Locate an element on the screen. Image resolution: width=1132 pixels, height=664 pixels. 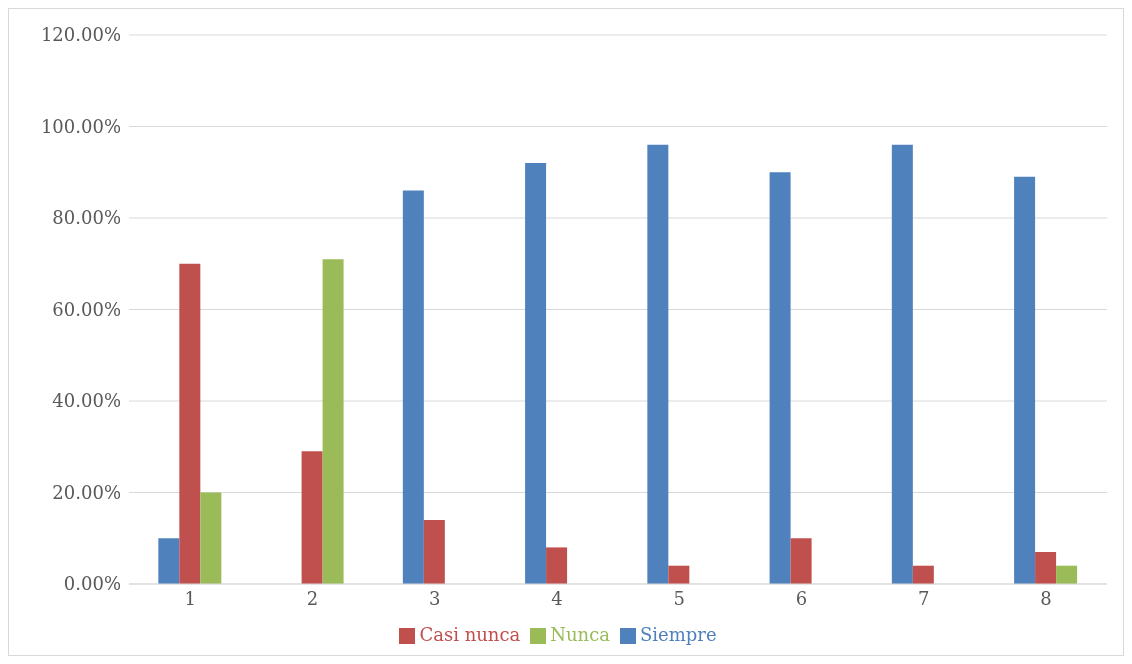
x-tick-label: 7 is located at coordinates (923, 598).